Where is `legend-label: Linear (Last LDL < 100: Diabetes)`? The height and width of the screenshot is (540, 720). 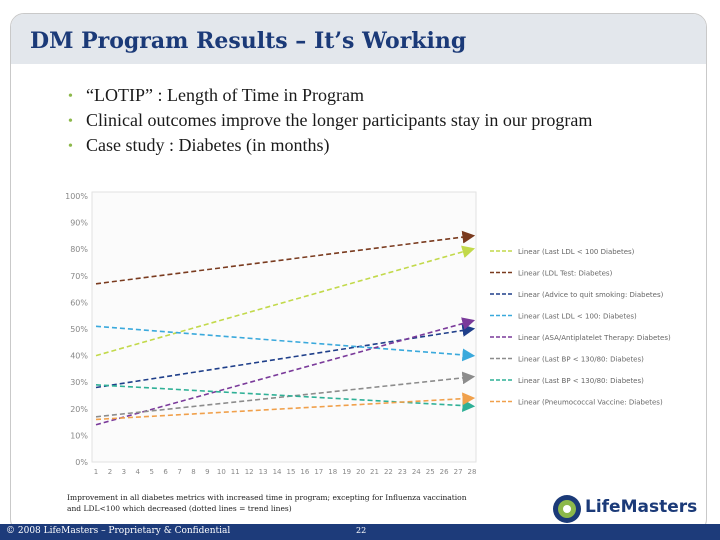
legend-label: Linear (Last LDL < 100: Diabetes) is located at coordinates (577, 317).